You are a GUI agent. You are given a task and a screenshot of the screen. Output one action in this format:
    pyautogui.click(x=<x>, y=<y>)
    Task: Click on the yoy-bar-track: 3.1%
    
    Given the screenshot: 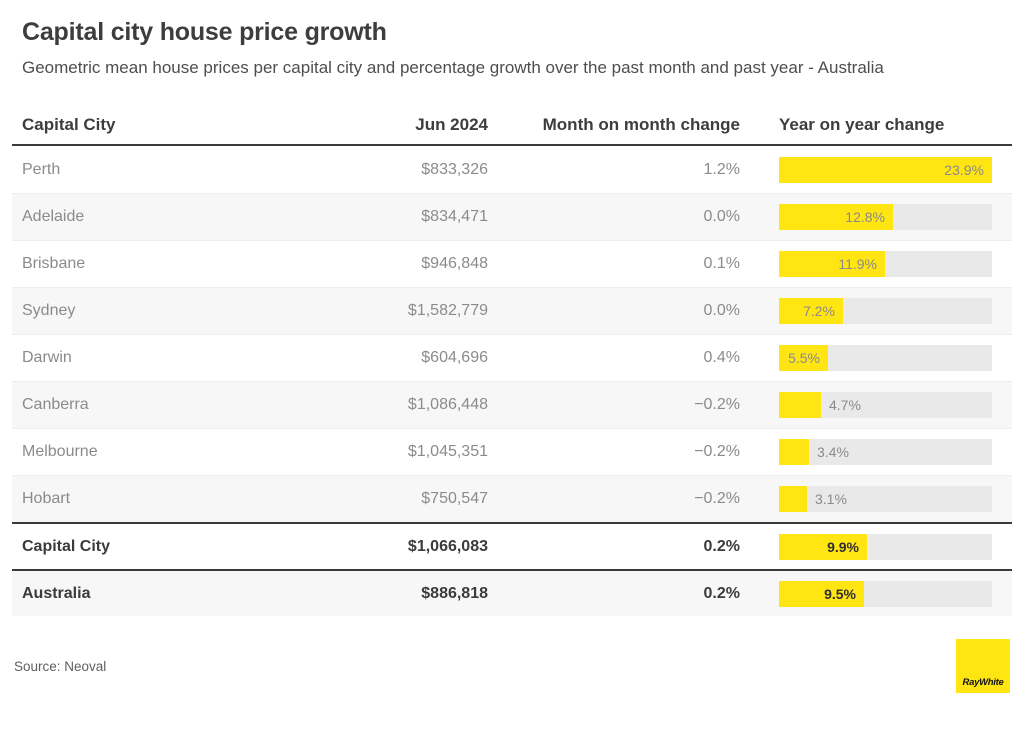 What is the action you would take?
    pyautogui.click(x=885, y=499)
    